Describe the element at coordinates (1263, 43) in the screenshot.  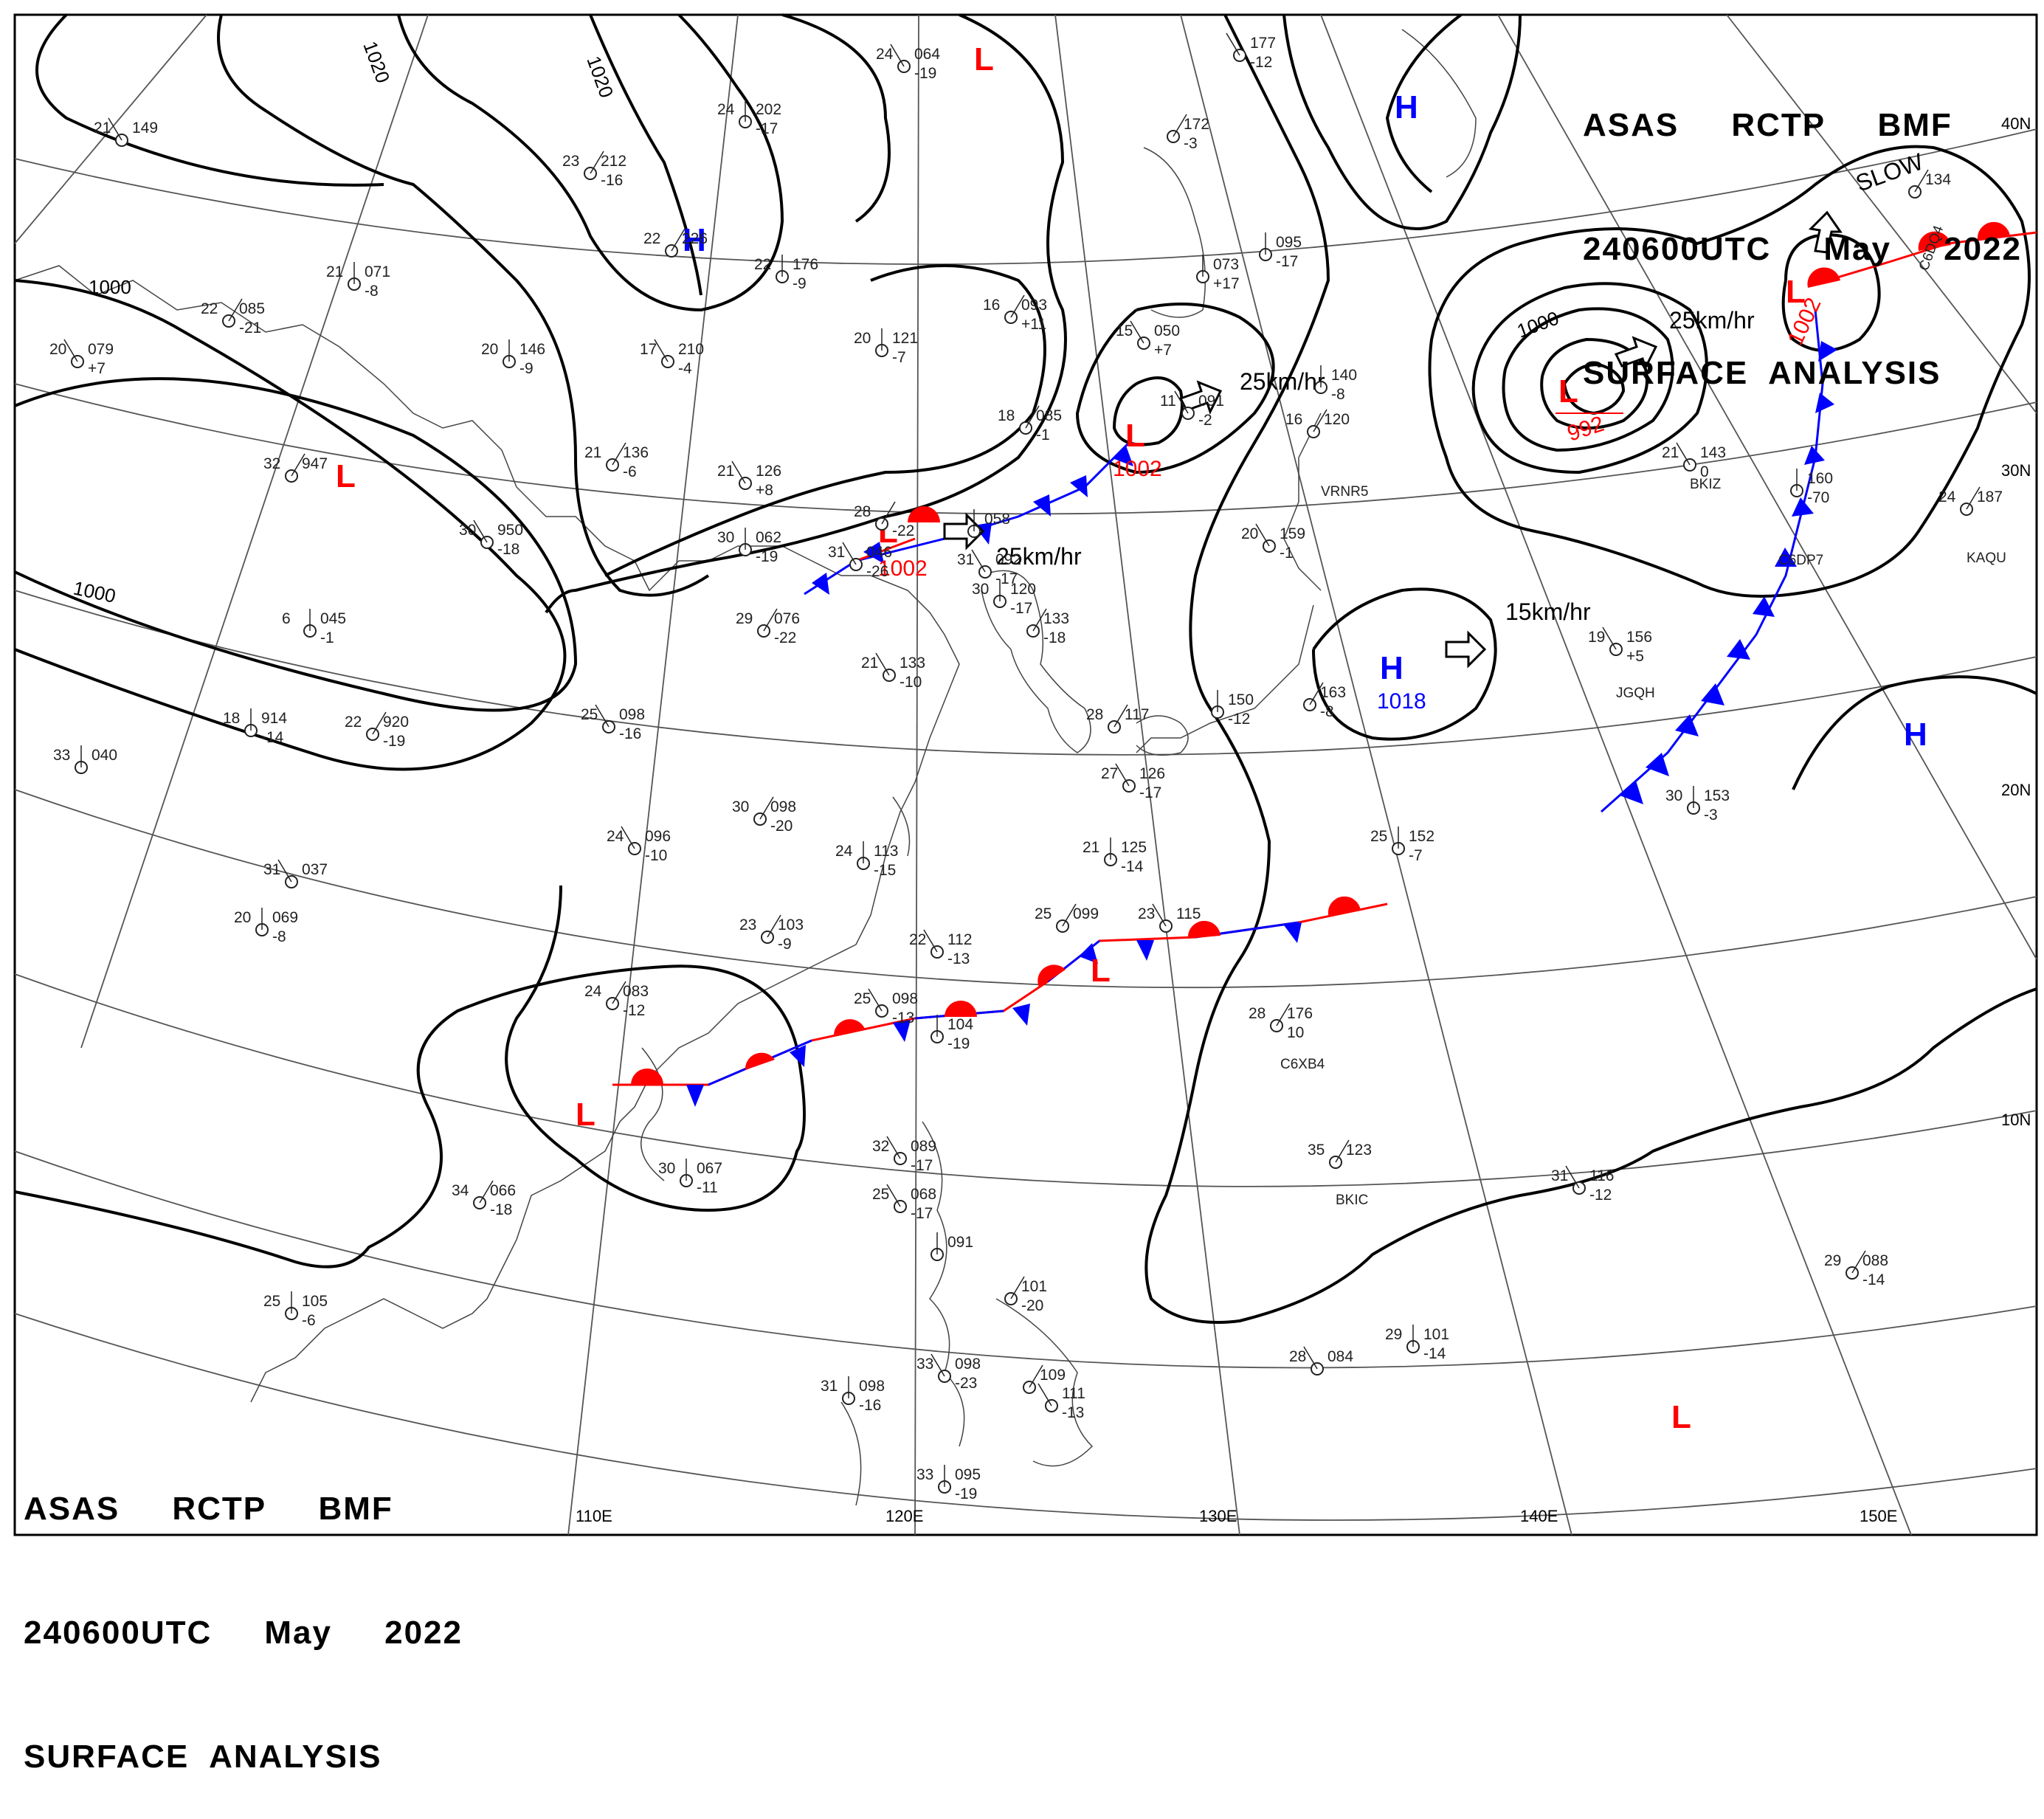
I see `station-pressure: 177` at that location.